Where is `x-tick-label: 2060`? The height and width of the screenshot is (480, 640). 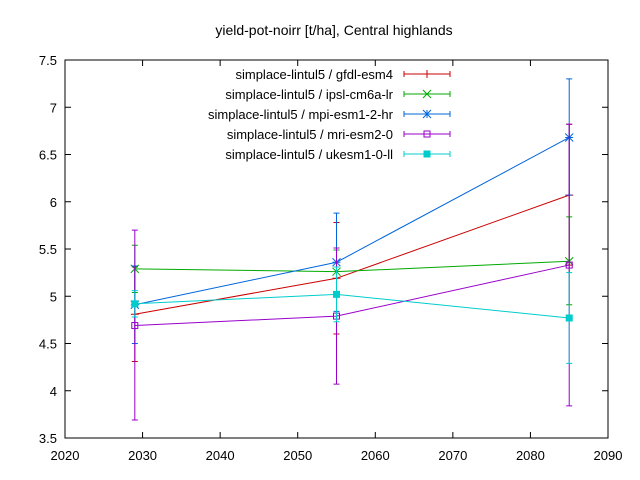
x-tick-label: 2060 is located at coordinates (375, 455).